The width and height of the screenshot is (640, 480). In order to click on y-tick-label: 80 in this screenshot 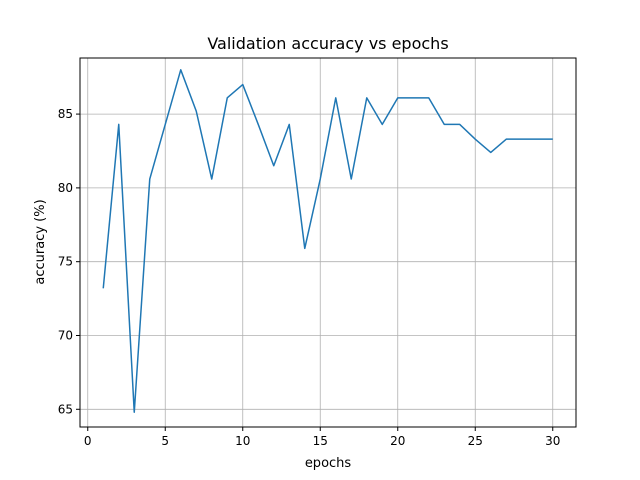, I will do `click(65, 188)`.